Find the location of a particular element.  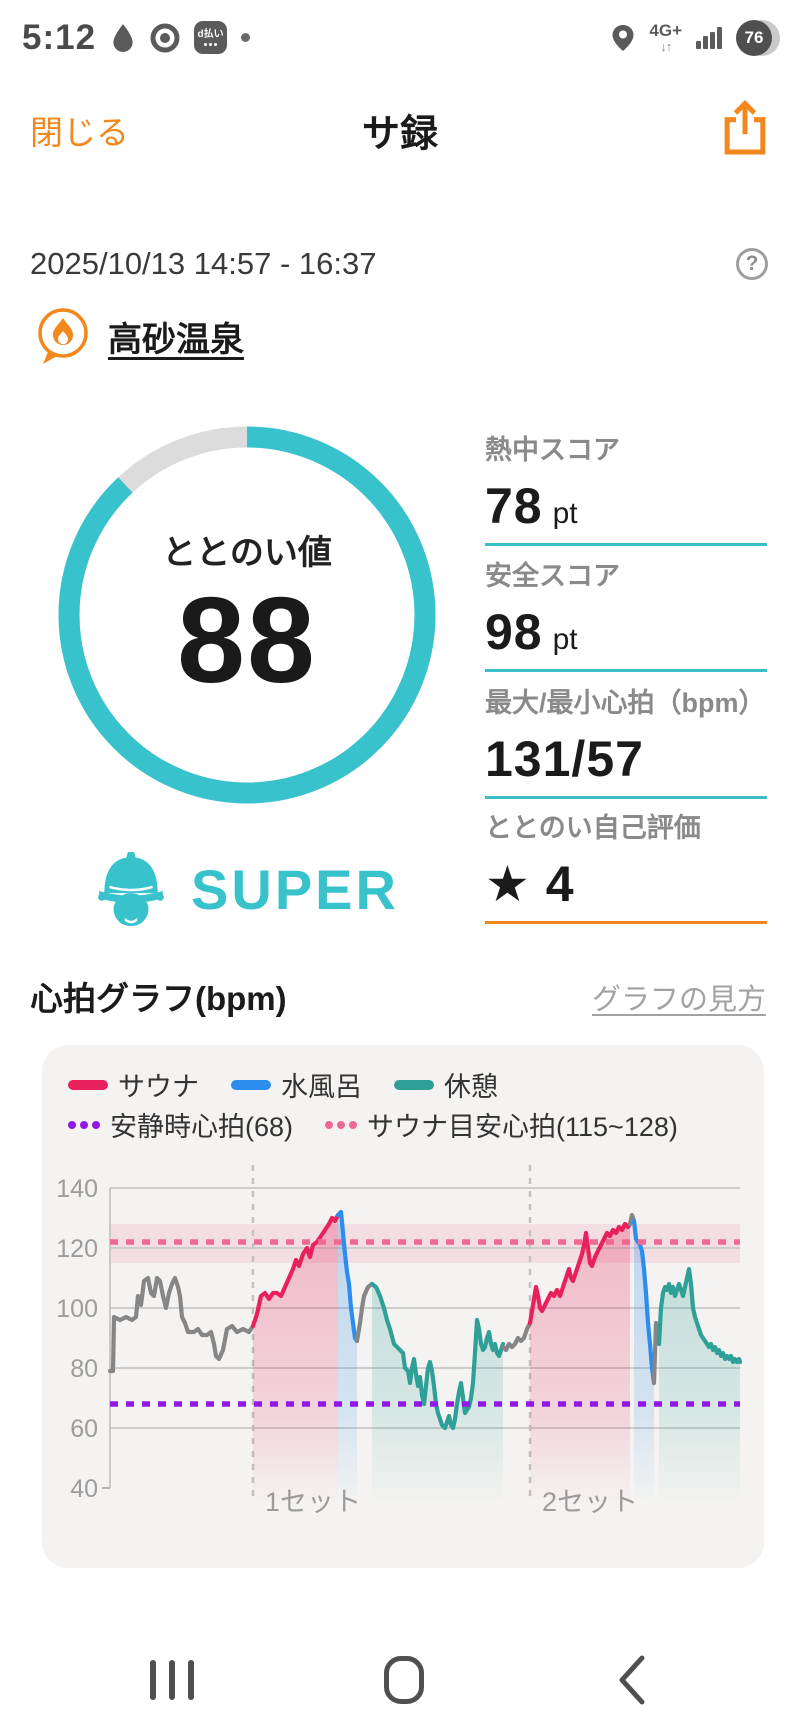

legend-resting-hr: 安静時心拍(68) is located at coordinates (180, 1124).